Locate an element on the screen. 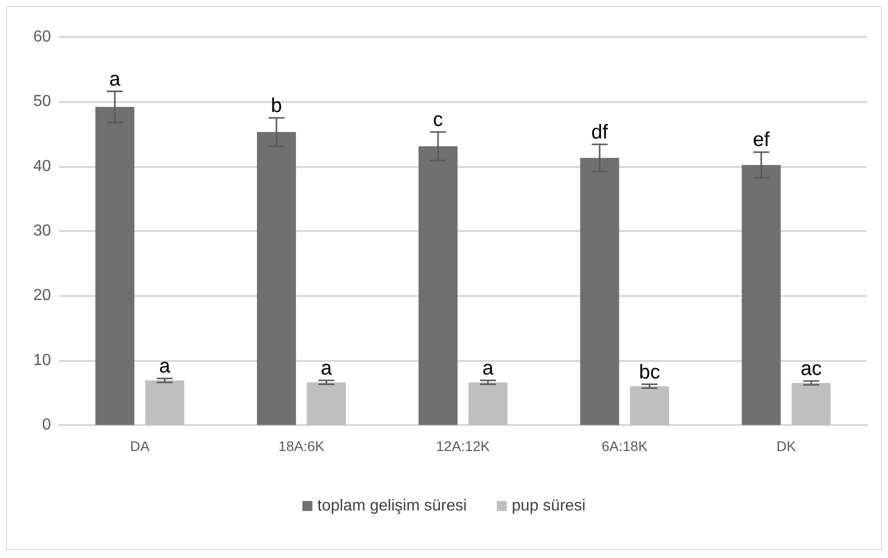 The width and height of the screenshot is (888, 558). x-tick-label: DA is located at coordinates (140, 446).